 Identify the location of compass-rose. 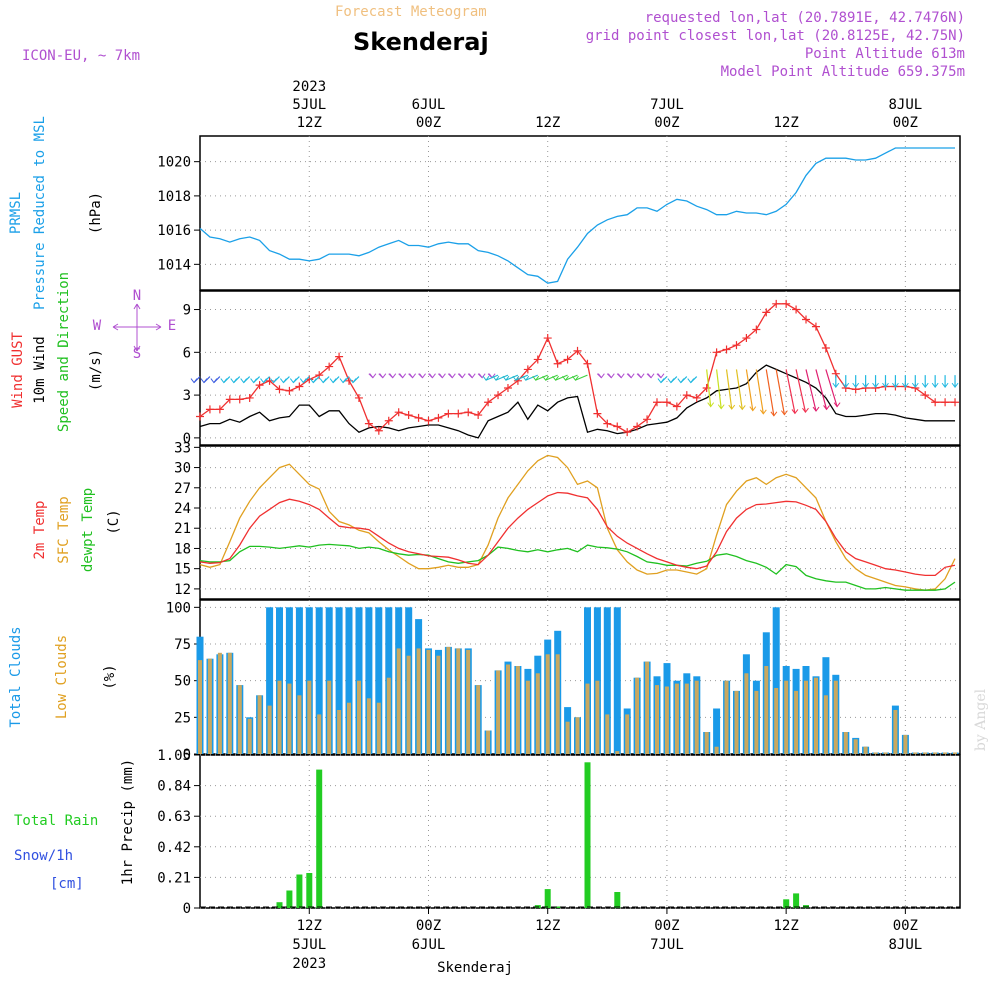
(137, 327).